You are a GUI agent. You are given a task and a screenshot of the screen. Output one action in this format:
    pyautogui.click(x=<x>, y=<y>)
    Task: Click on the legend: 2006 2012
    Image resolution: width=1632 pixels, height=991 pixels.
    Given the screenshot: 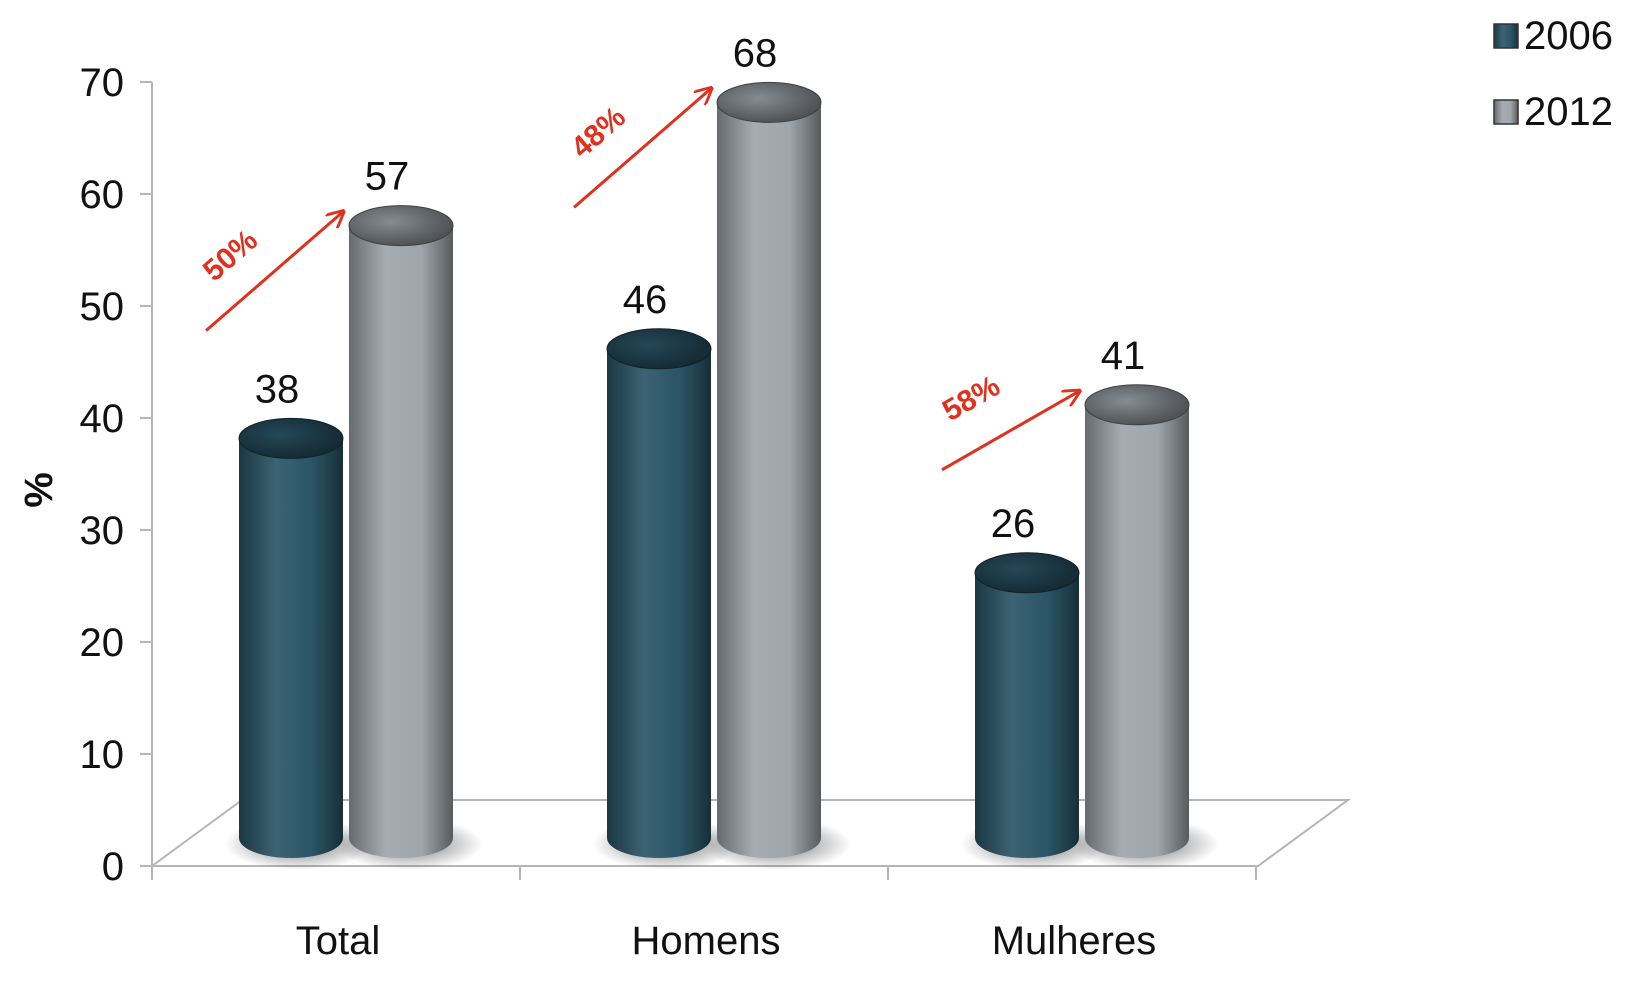 What is the action you would take?
    pyautogui.click(x=1553, y=74)
    